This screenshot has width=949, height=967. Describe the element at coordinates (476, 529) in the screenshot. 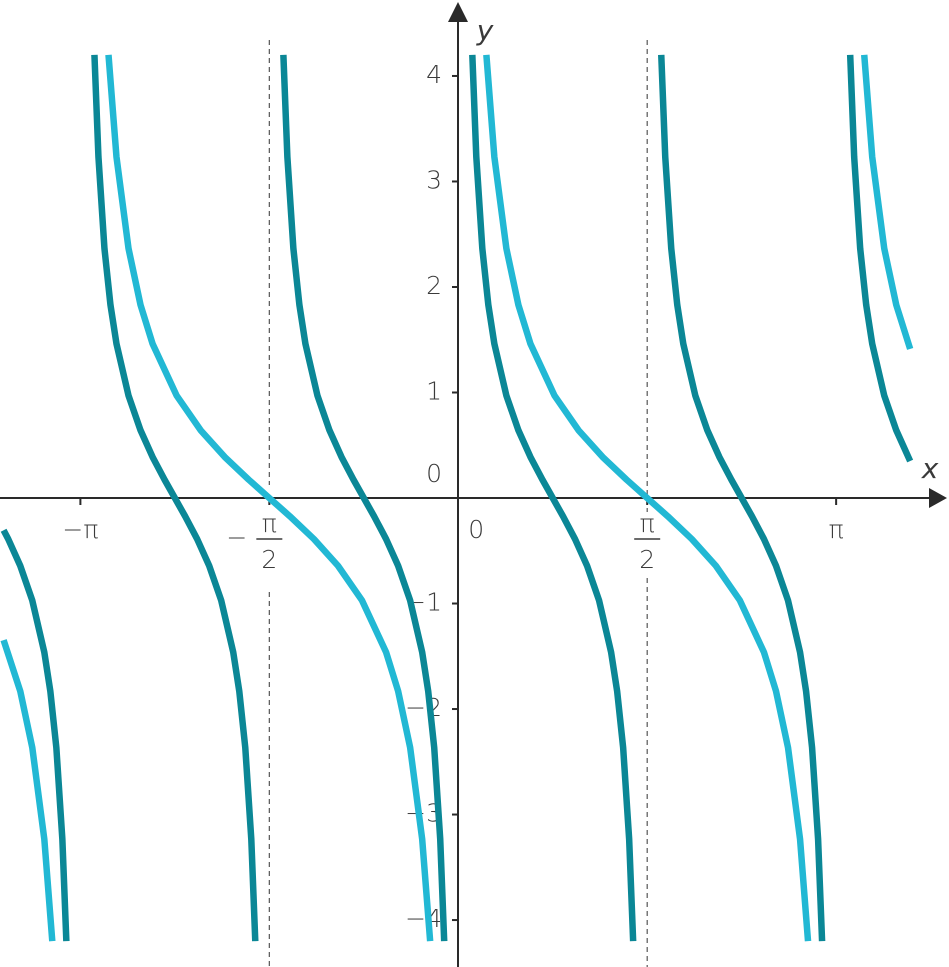

I see `x-tick-label: 0` at that location.